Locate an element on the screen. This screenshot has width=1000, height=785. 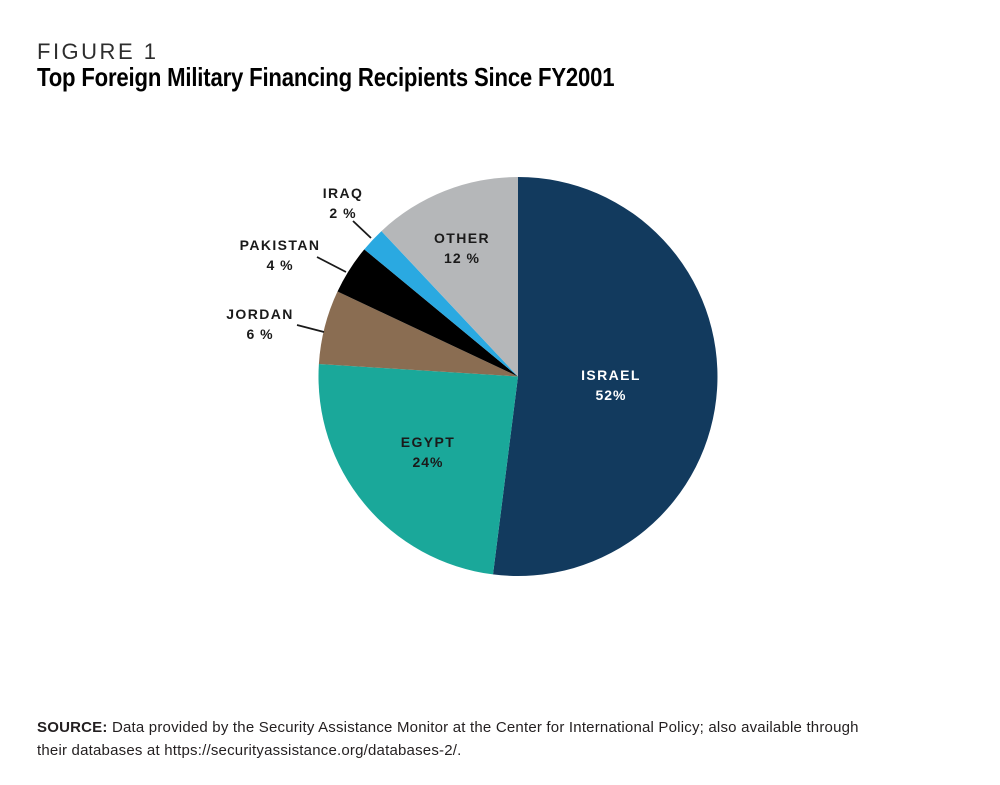
pie-label-pakistan: PAKISTAN 4 % is located at coordinates (280, 255).